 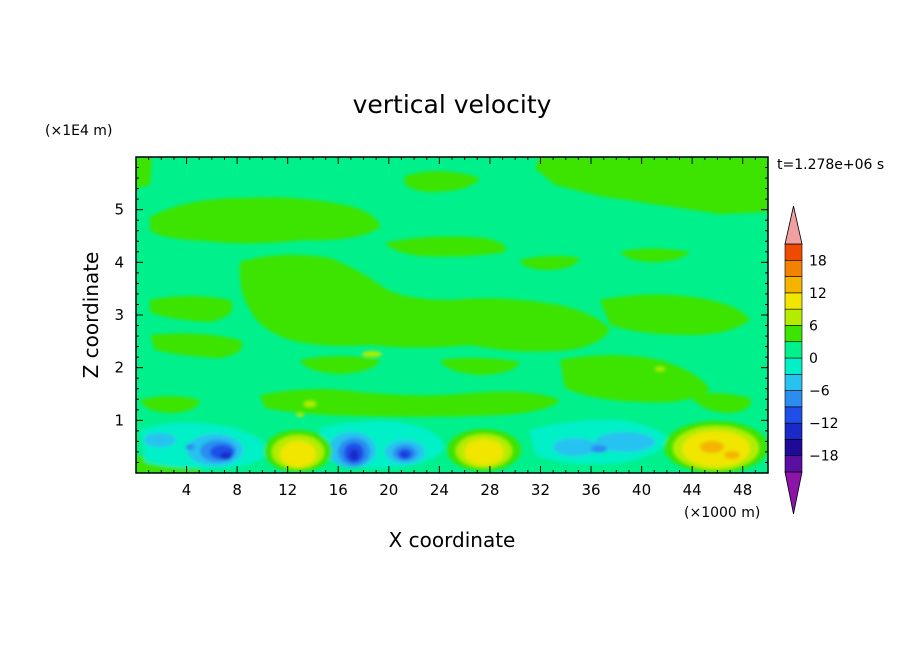 I want to click on x-tick-label: 16, so click(x=338, y=490).